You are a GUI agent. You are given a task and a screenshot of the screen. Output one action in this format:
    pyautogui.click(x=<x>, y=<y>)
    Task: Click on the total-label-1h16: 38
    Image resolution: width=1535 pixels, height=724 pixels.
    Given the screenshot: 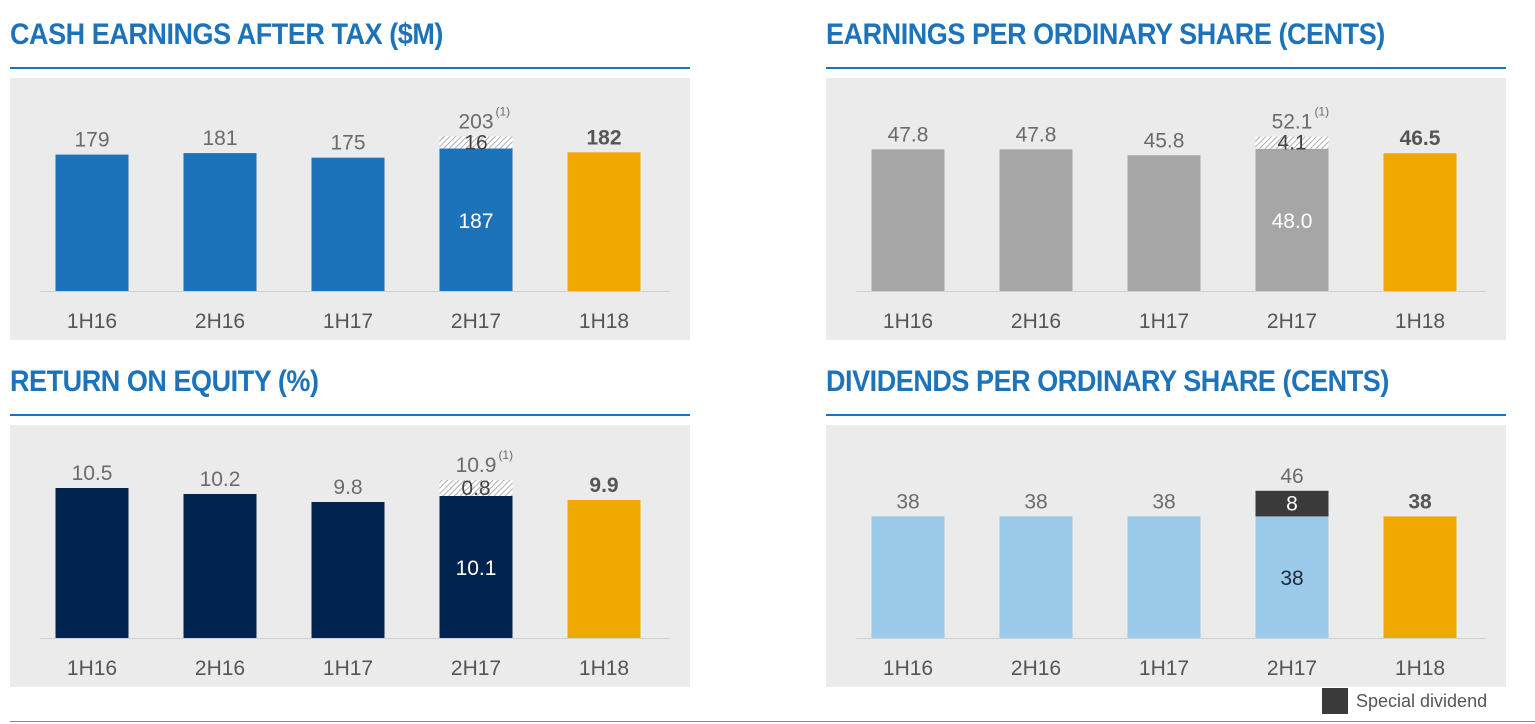 What is the action you would take?
    pyautogui.click(x=907, y=501)
    